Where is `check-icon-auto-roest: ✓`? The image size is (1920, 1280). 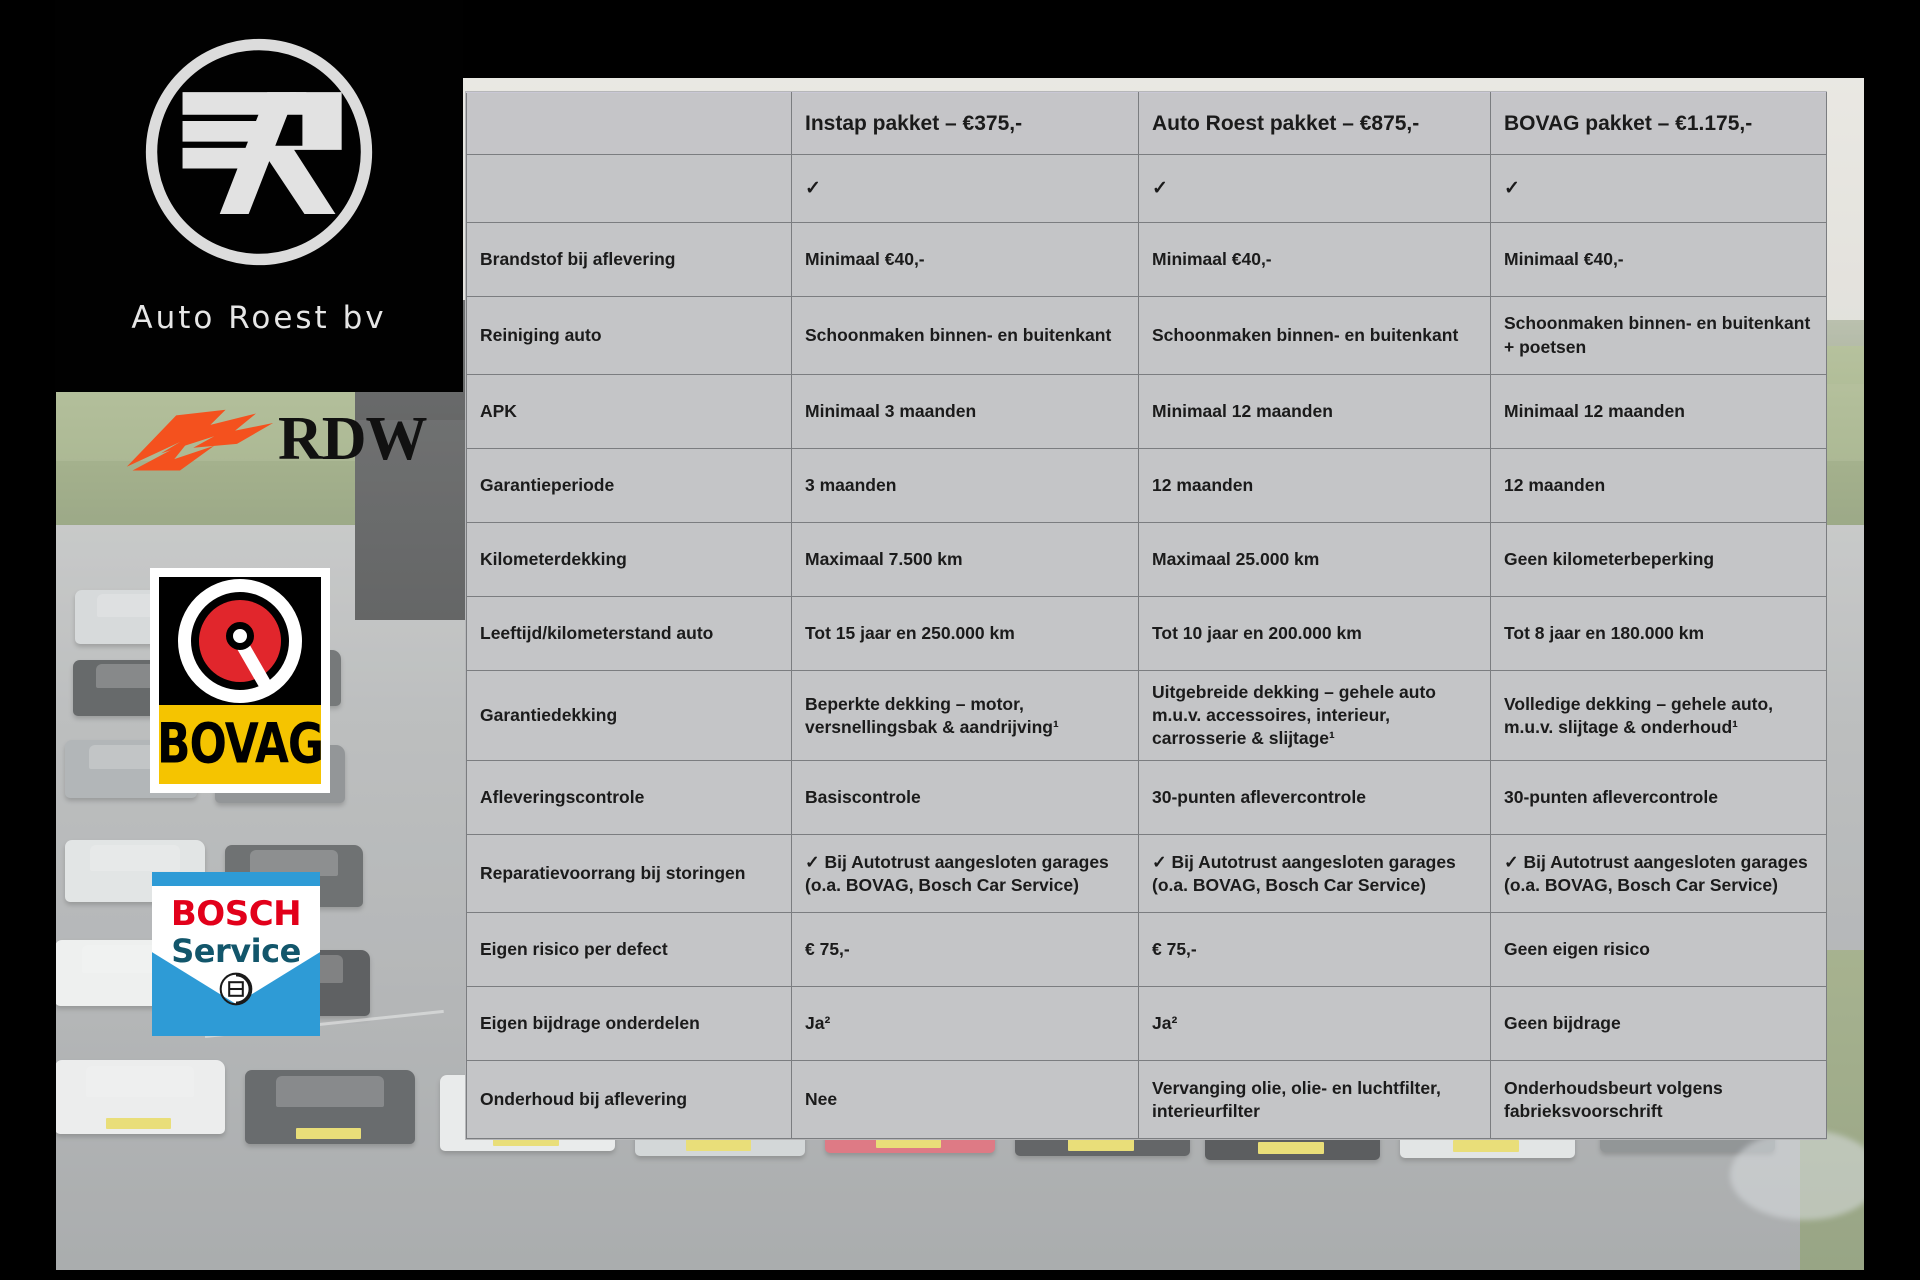 check-icon-auto-roest: ✓ is located at coordinates (1314, 188).